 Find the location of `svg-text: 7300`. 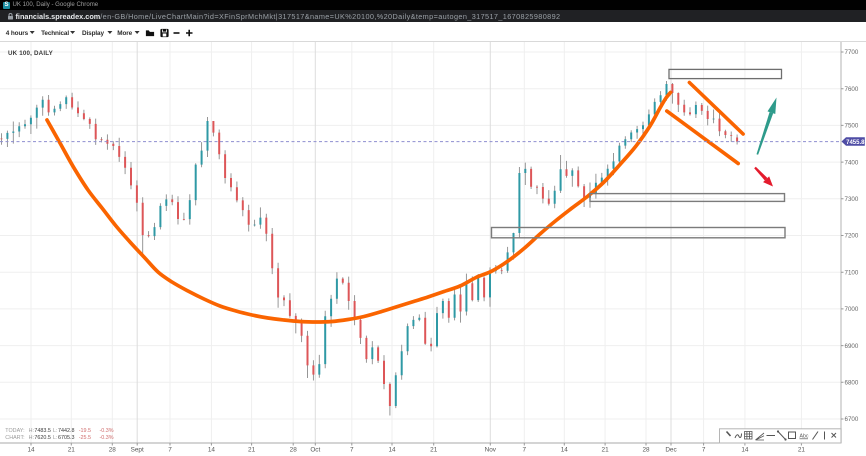

svg-text: 7300 is located at coordinates (852, 199).